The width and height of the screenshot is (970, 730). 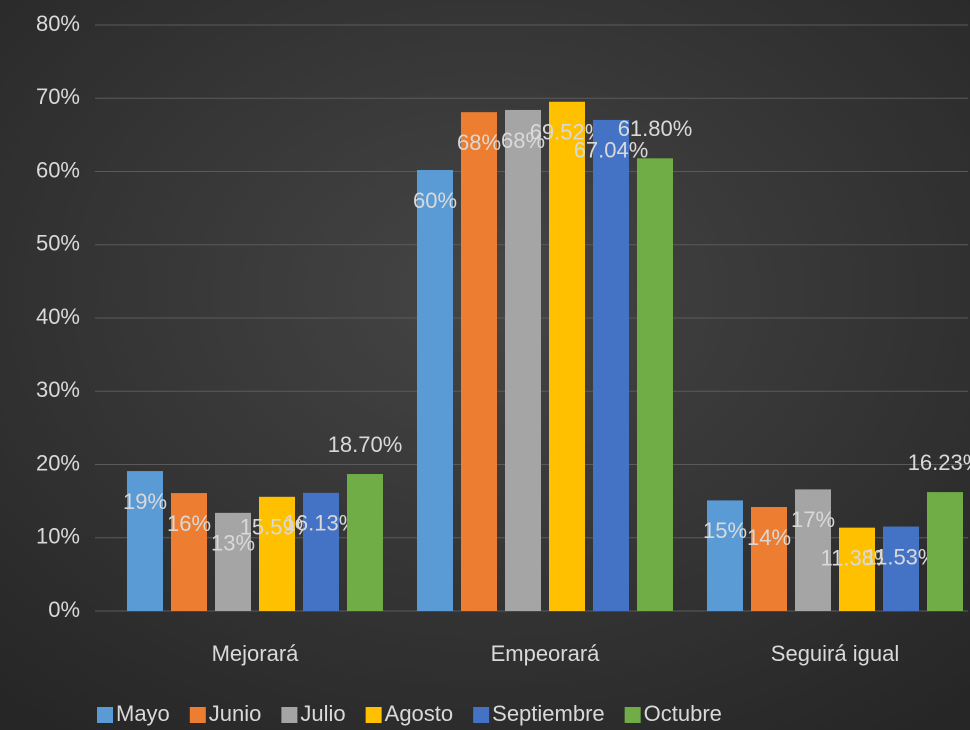 I want to click on data-label: 69.52%, so click(x=567, y=132).